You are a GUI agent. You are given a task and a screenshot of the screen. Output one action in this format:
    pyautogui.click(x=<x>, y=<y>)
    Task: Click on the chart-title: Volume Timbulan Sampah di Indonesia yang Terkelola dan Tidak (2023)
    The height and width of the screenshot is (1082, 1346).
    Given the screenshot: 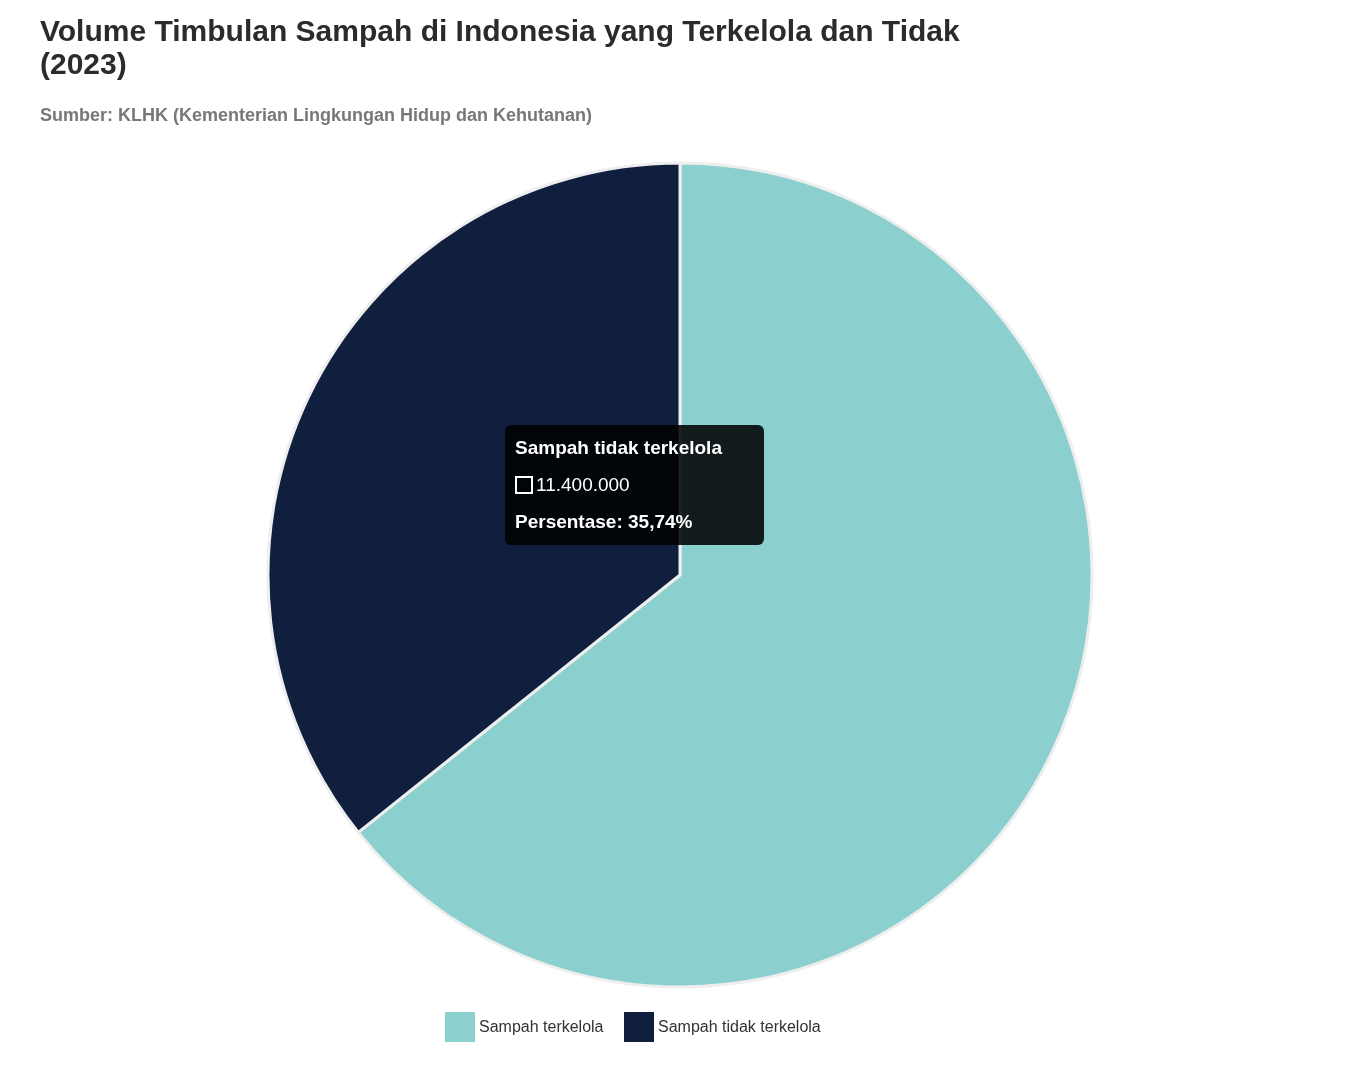 What is the action you would take?
    pyautogui.click(x=500, y=47)
    